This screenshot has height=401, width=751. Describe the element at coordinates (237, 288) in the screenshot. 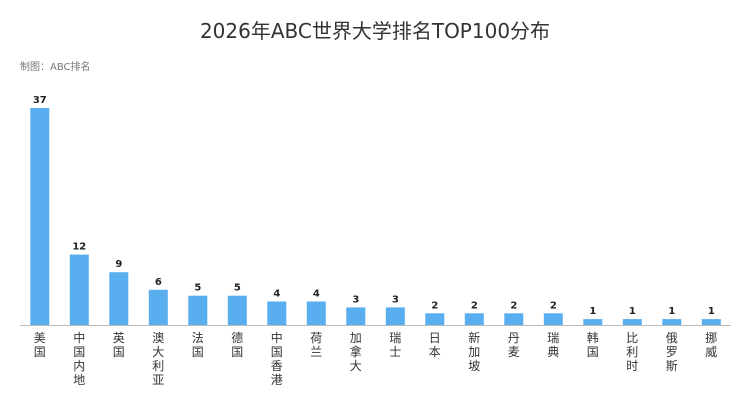

I see `value-label-5: 5` at that location.